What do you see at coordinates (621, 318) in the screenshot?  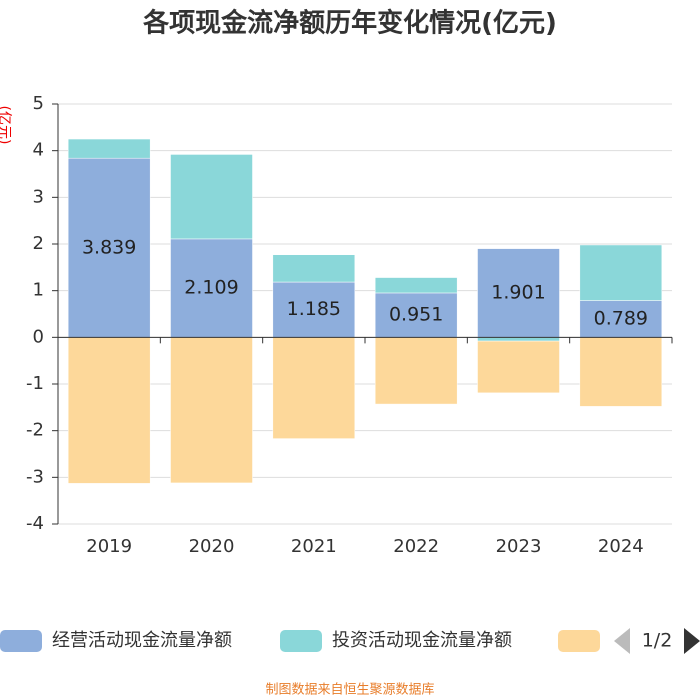 I see `data-label: 0.789` at bounding box center [621, 318].